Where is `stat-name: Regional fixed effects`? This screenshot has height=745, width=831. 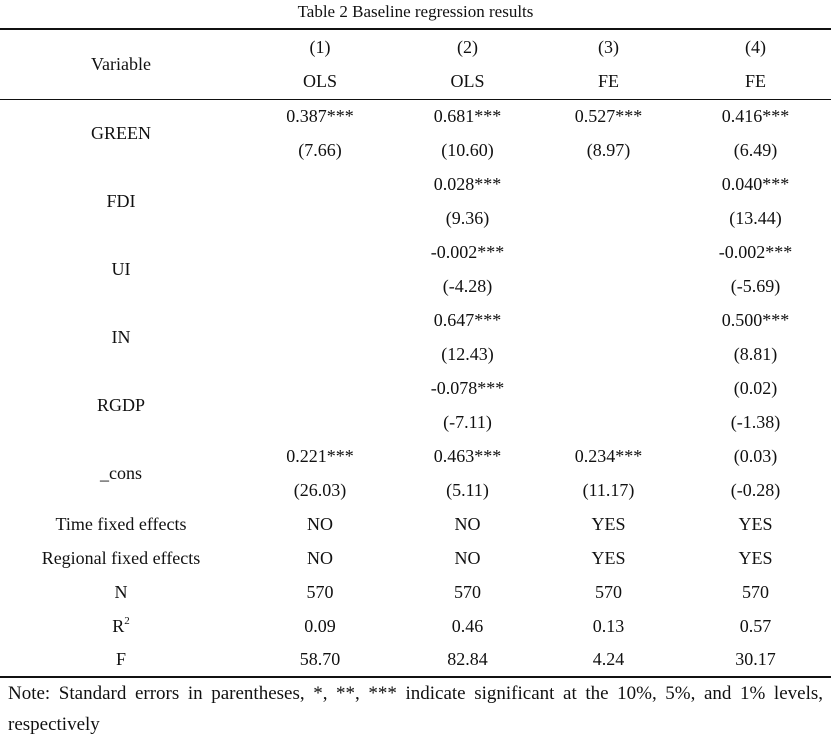 stat-name: Regional fixed effects is located at coordinates (121, 557).